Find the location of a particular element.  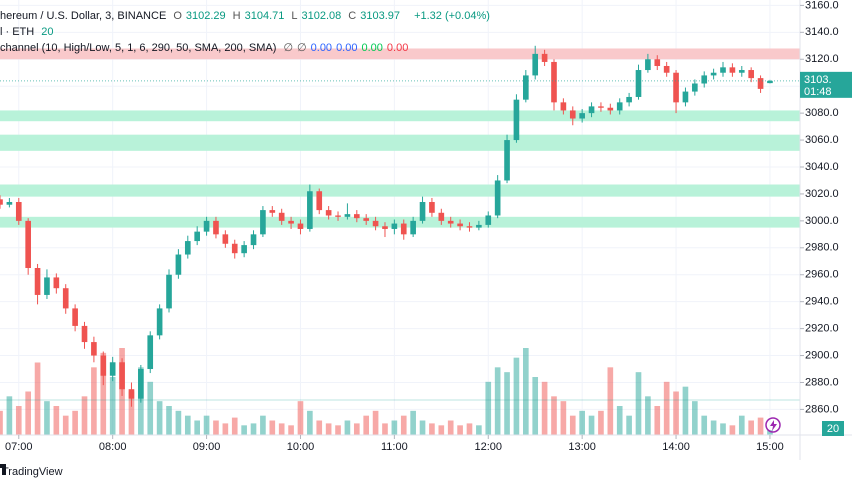

ohlc-key: H is located at coordinates (236, 16).